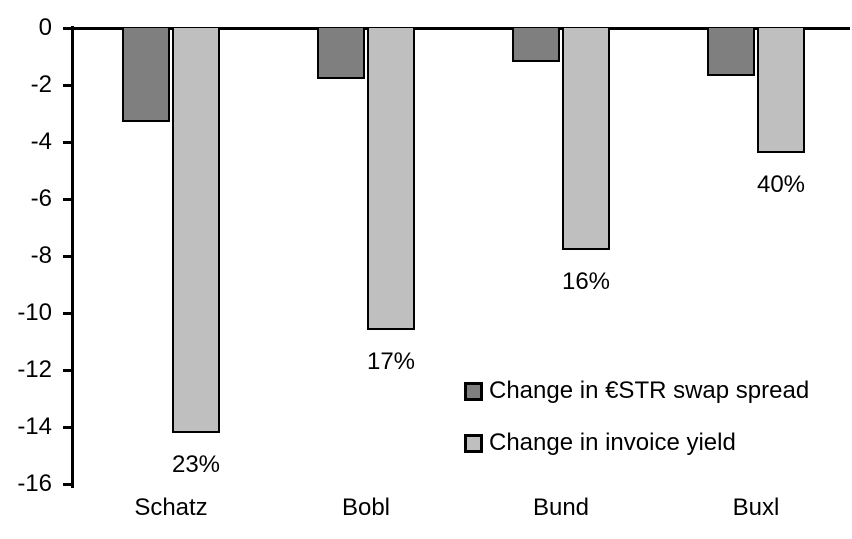 The width and height of the screenshot is (852, 539). Describe the element at coordinates (612, 442) in the screenshot. I see `legend-label: Change in invoice yield` at that location.